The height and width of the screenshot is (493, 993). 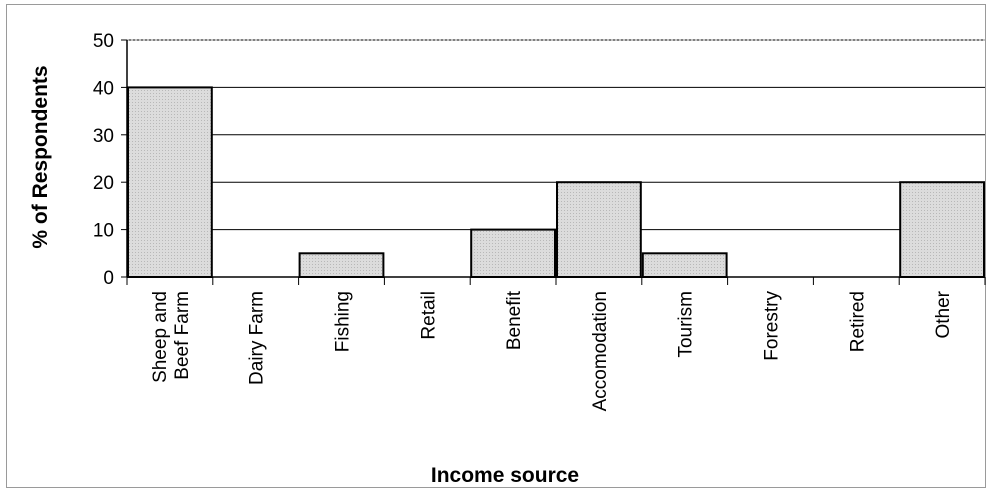 I want to click on y-tick-label: 50, so click(x=103, y=41).